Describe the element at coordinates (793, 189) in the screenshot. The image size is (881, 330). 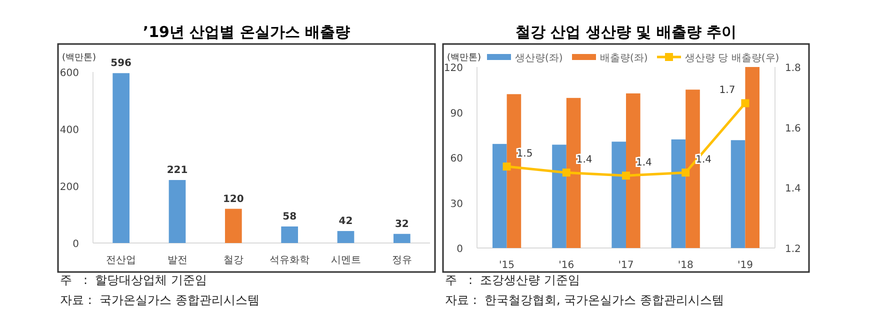
I see `y2-tick-label: 1.4` at that location.